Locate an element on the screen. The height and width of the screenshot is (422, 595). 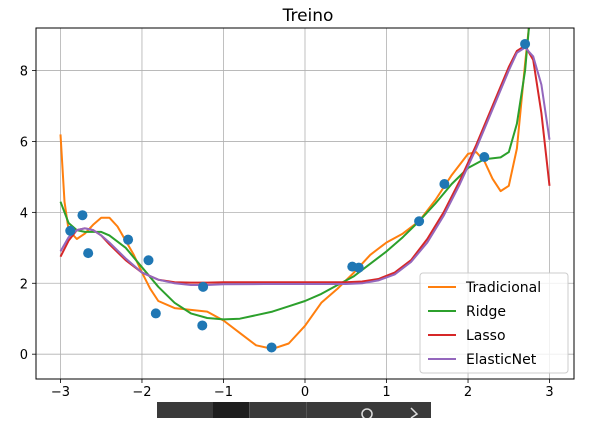
x-axis: −3 −2 −1 0 1 2 3 is located at coordinates (302, 389).